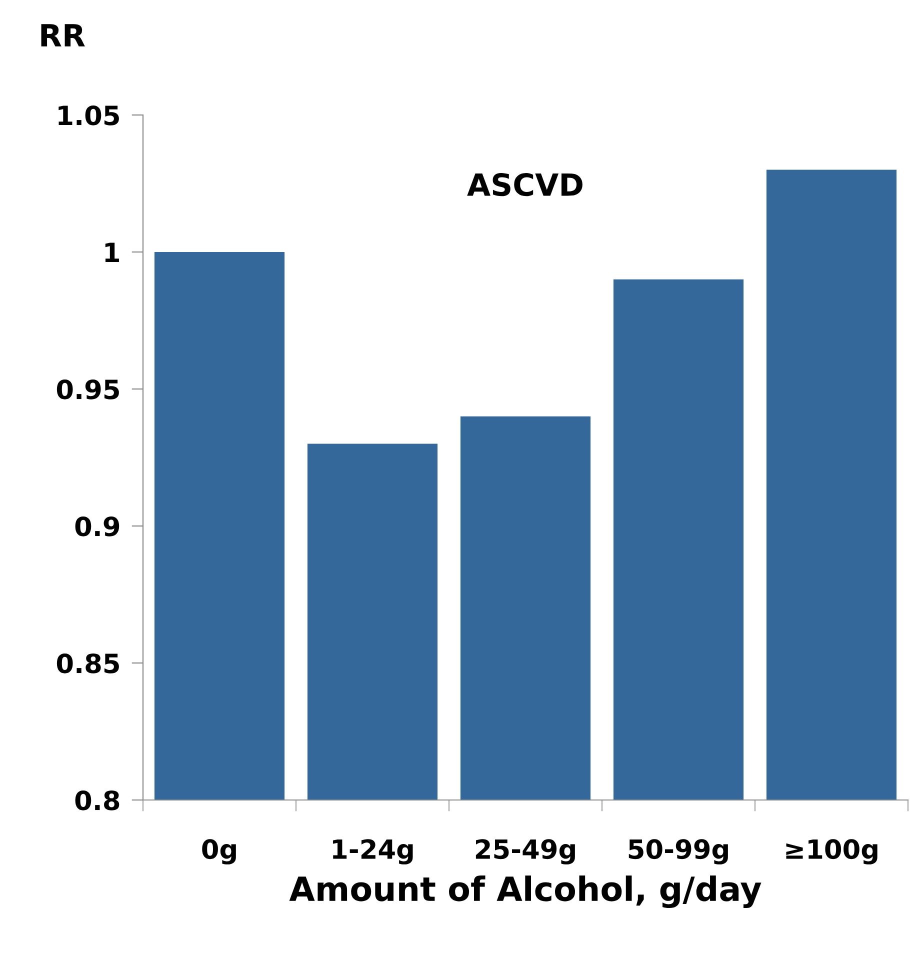 Image resolution: width=910 pixels, height=958 pixels. What do you see at coordinates (373, 851) in the screenshot?
I see `x-tick-label: 1-24g` at bounding box center [373, 851].